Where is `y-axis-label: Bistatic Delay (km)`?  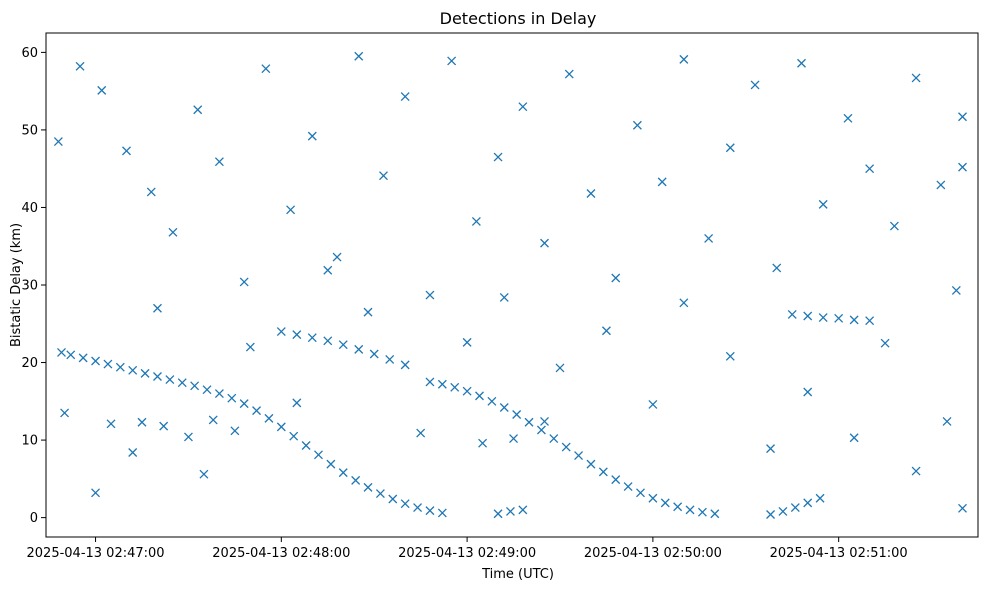
y-axis-label: Bistatic Delay (km) is located at coordinates (16, 285).